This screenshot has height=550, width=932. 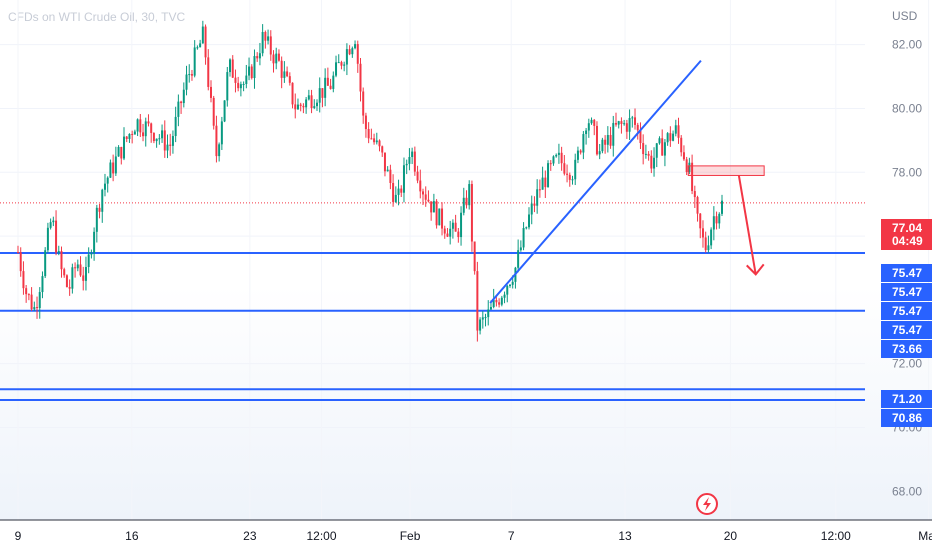 What do you see at coordinates (625, 536) in the screenshot?
I see `x-tick-label: 13` at bounding box center [625, 536].